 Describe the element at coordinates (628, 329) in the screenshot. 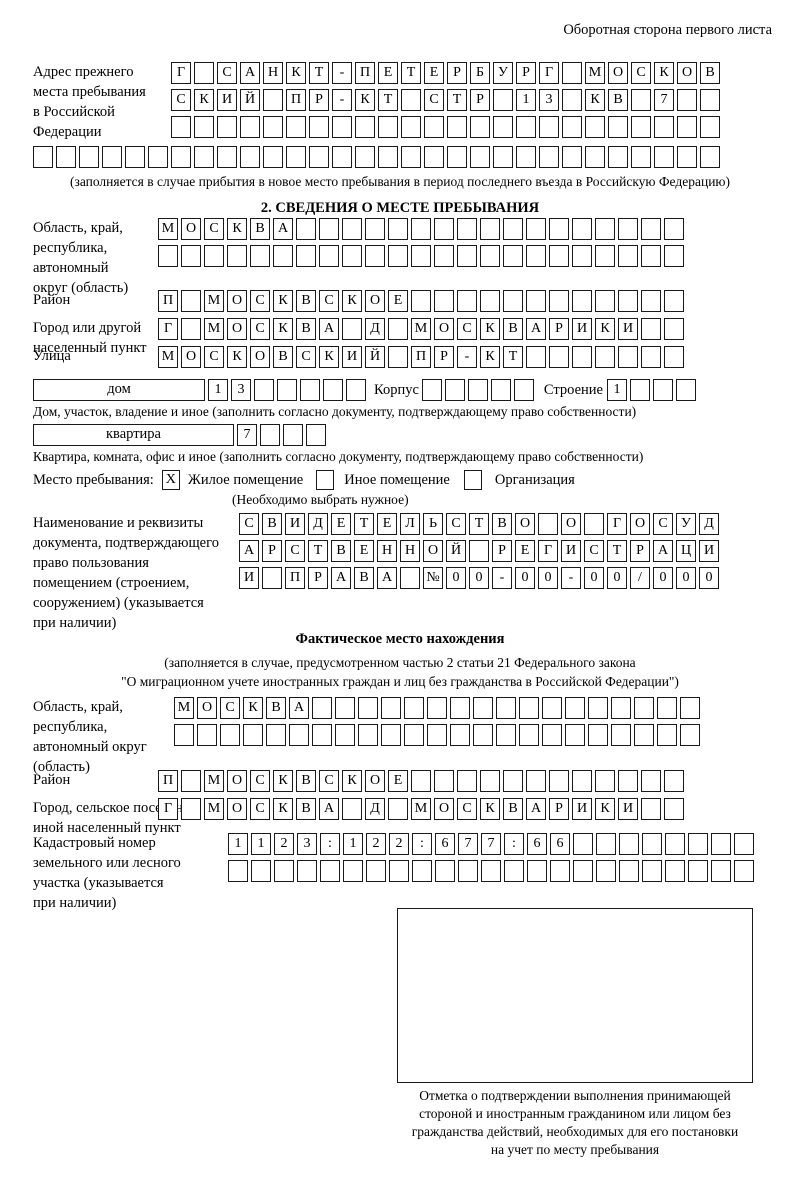

I see `char-cell: И` at that location.